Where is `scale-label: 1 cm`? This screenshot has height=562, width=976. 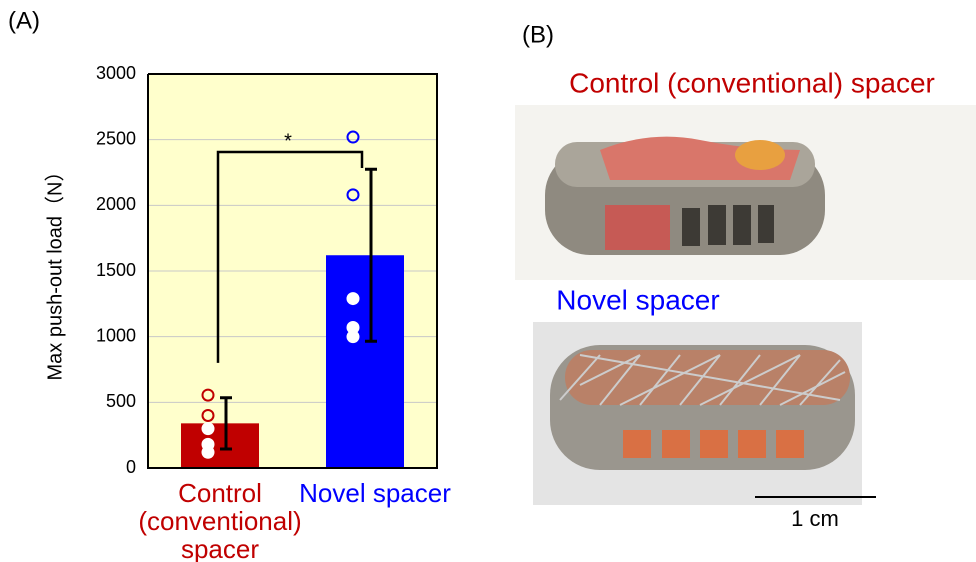
scale-label: 1 cm is located at coordinates (815, 518).